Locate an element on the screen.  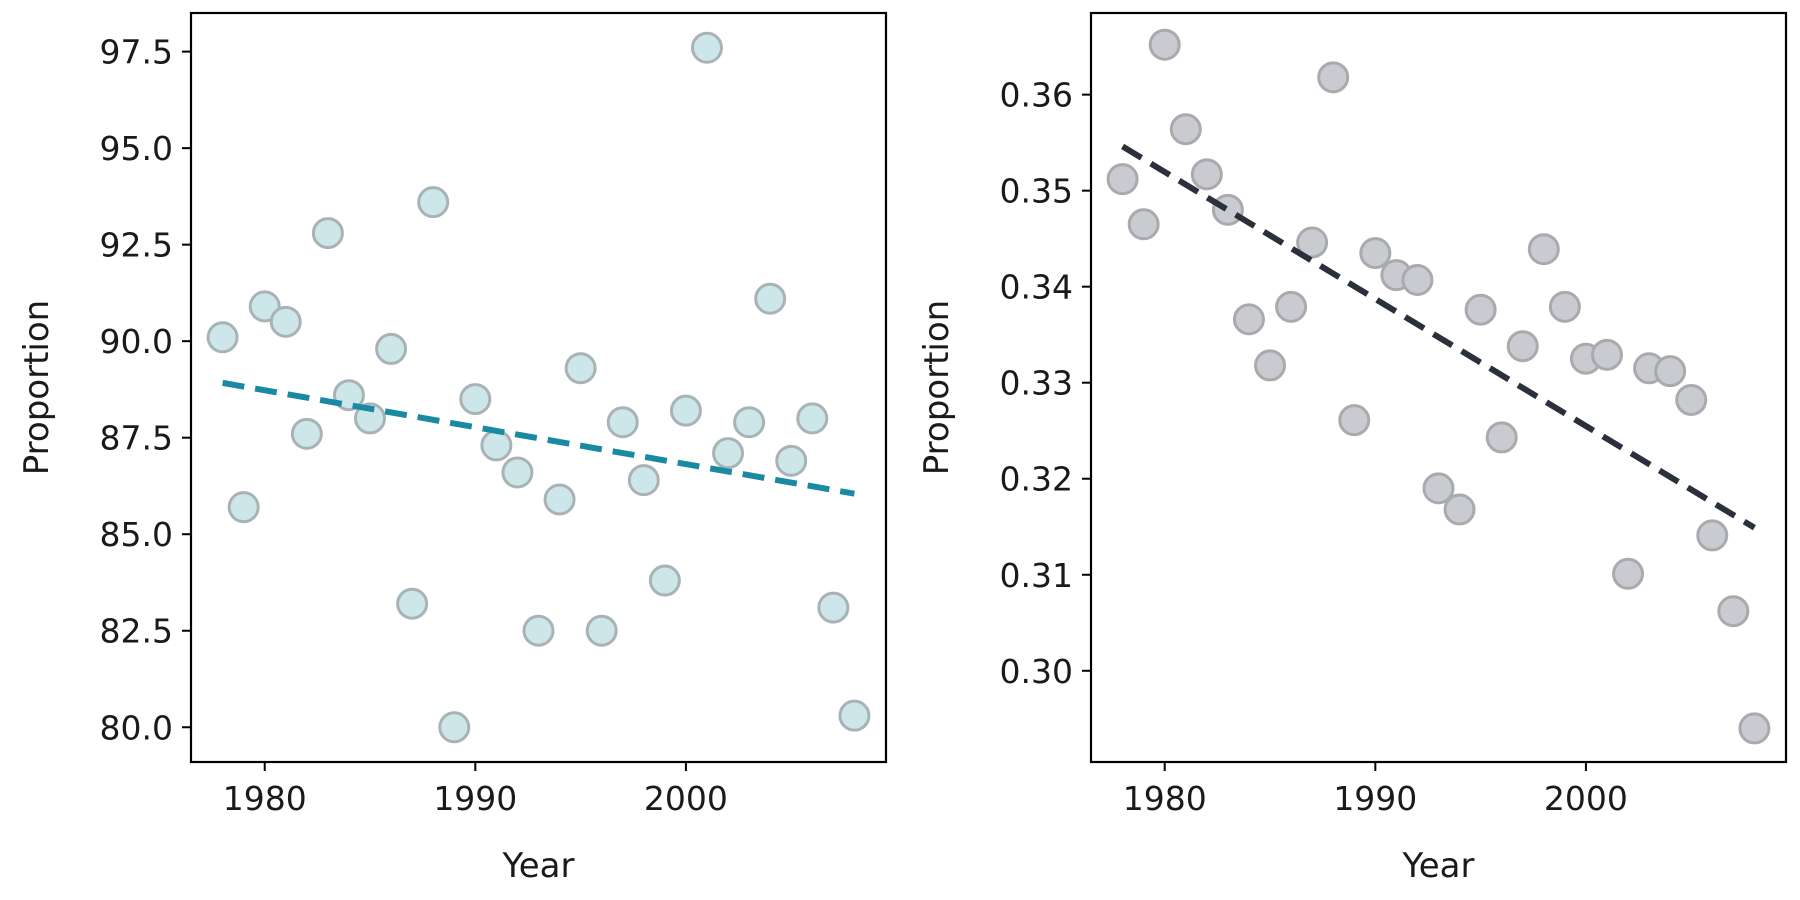
y-tick-label: 80.0 is located at coordinates (136, 727).